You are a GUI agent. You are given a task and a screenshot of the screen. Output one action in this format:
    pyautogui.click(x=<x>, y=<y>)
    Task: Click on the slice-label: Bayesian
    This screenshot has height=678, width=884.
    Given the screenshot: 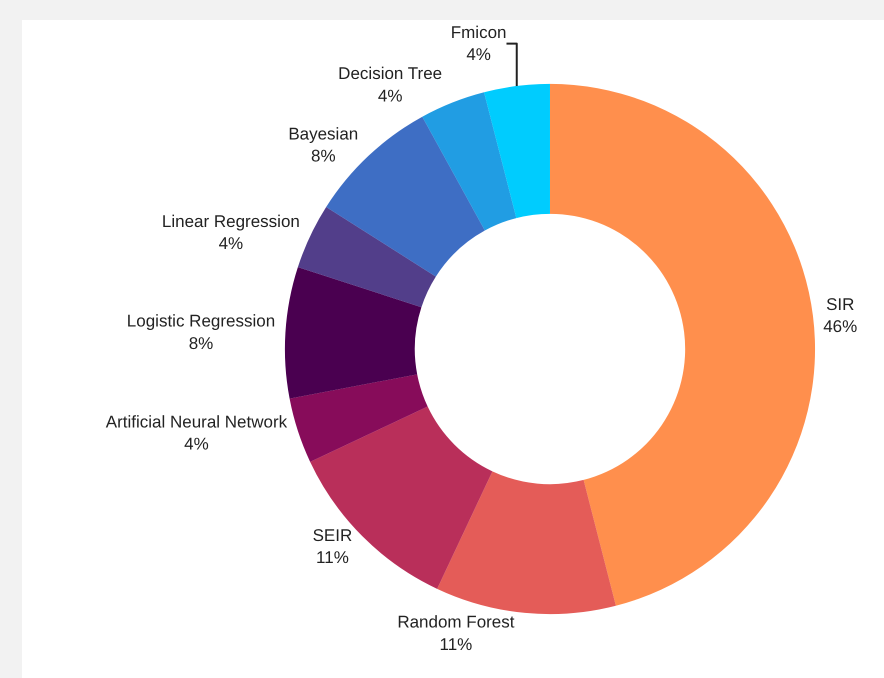 What is the action you would take?
    pyautogui.click(x=323, y=134)
    